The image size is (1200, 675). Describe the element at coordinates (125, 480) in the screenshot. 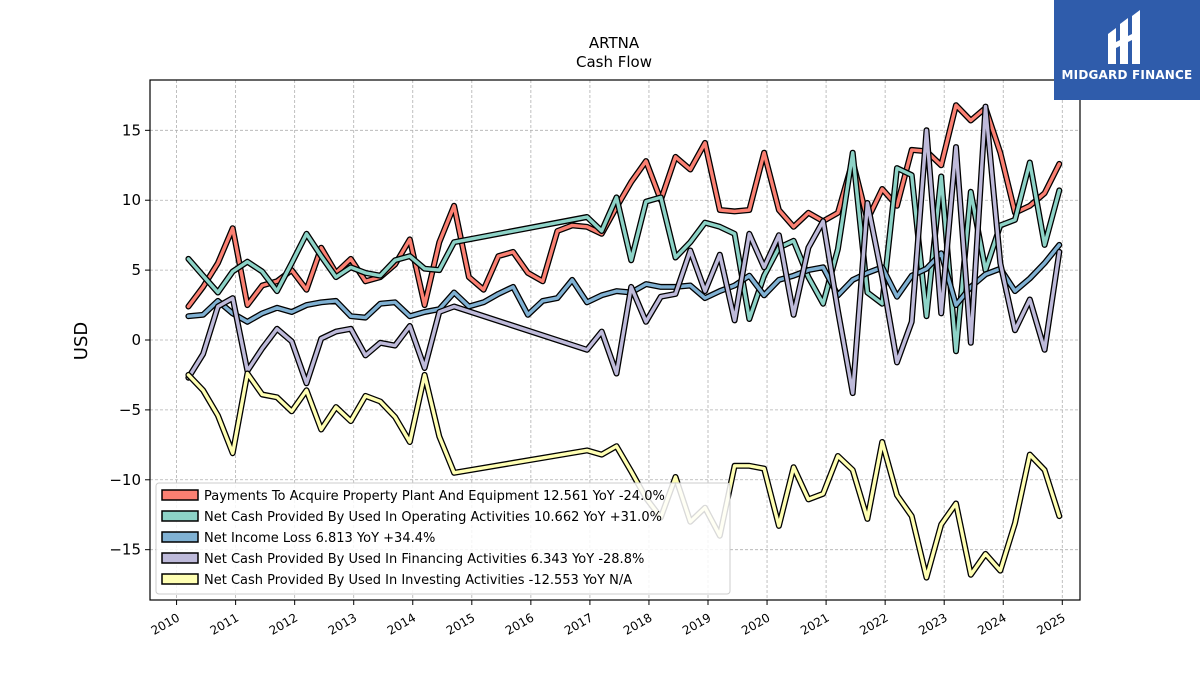

I see `y-tick-label: −10` at that location.